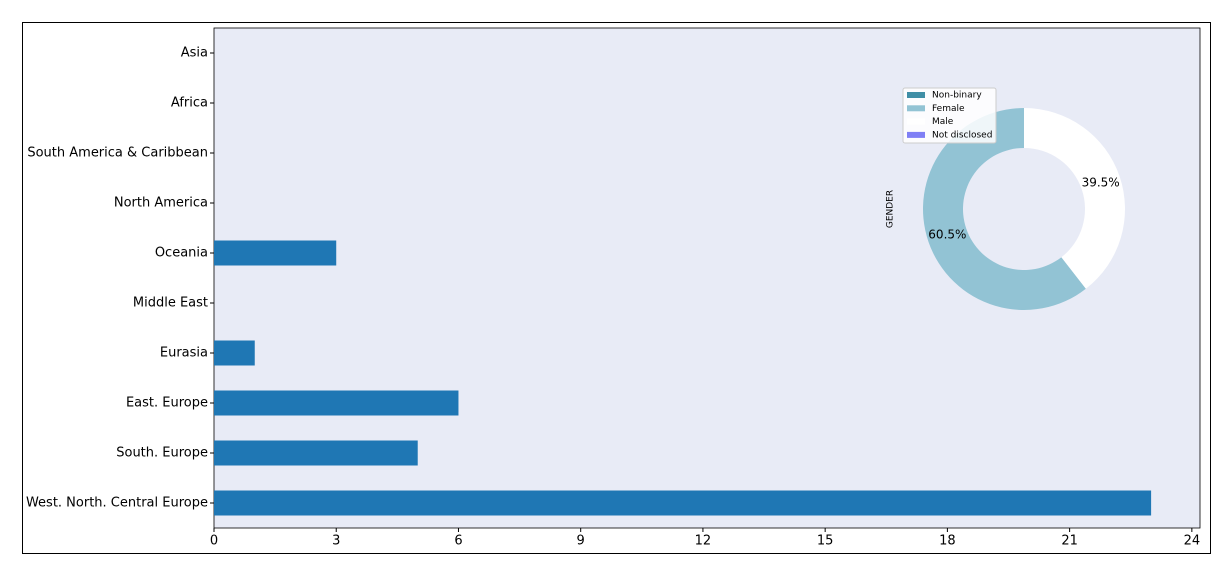 The width and height of the screenshot is (1230, 580). I want to click on y-tick-label: East. Europe, so click(167, 403).